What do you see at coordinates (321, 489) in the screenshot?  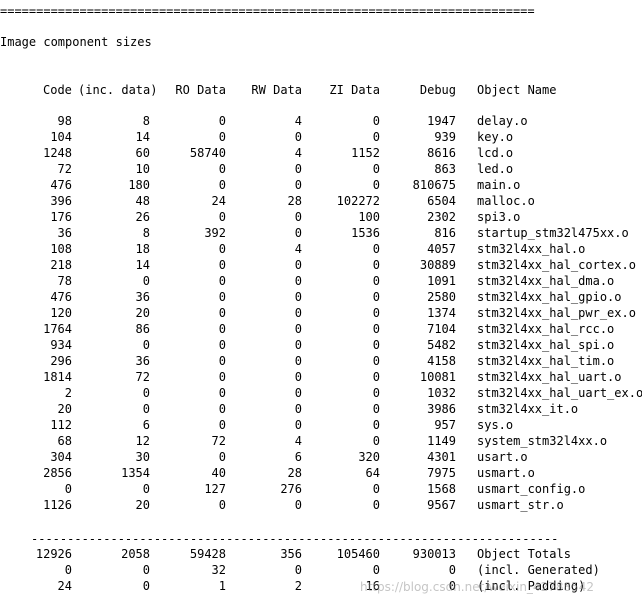 I see `table-row: 0 0 127 276 0 1568 usmart_config.o` at bounding box center [321, 489].